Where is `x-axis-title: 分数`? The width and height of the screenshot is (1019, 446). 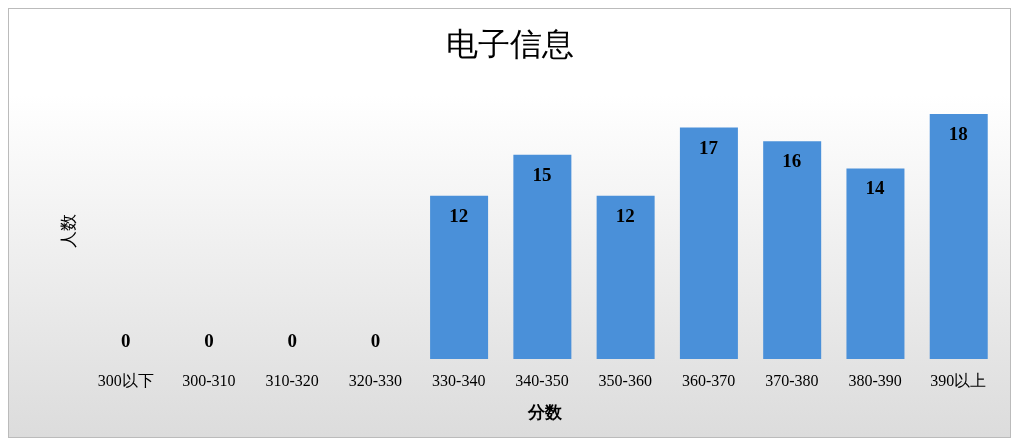 x-axis-title: 分数 is located at coordinates (544, 413).